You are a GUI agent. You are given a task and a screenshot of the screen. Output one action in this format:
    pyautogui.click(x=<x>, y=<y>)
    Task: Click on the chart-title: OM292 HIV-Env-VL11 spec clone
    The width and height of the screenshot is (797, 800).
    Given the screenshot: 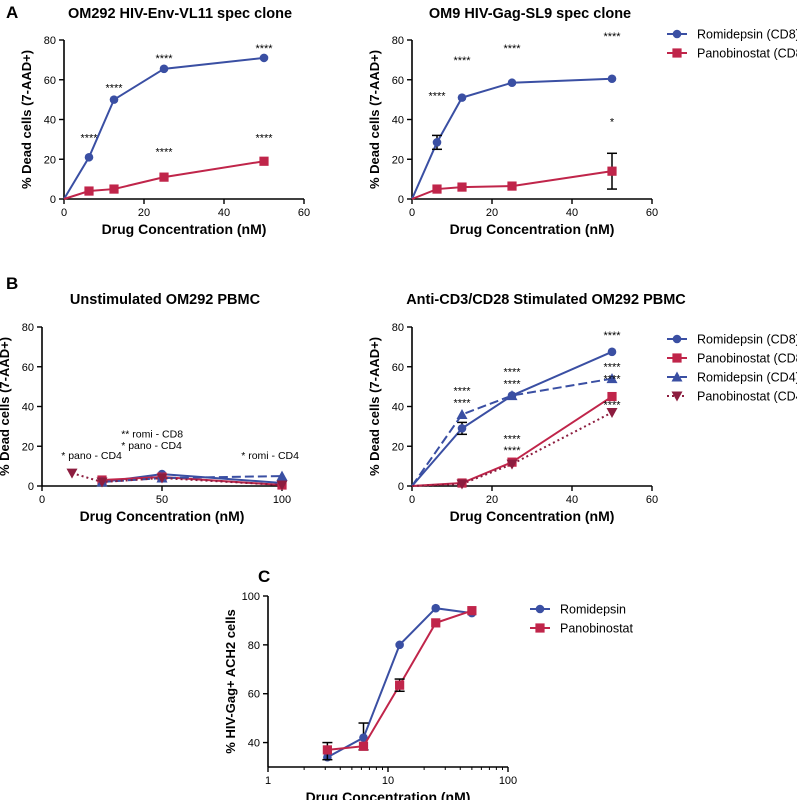 What is the action you would take?
    pyautogui.click(x=180, y=14)
    